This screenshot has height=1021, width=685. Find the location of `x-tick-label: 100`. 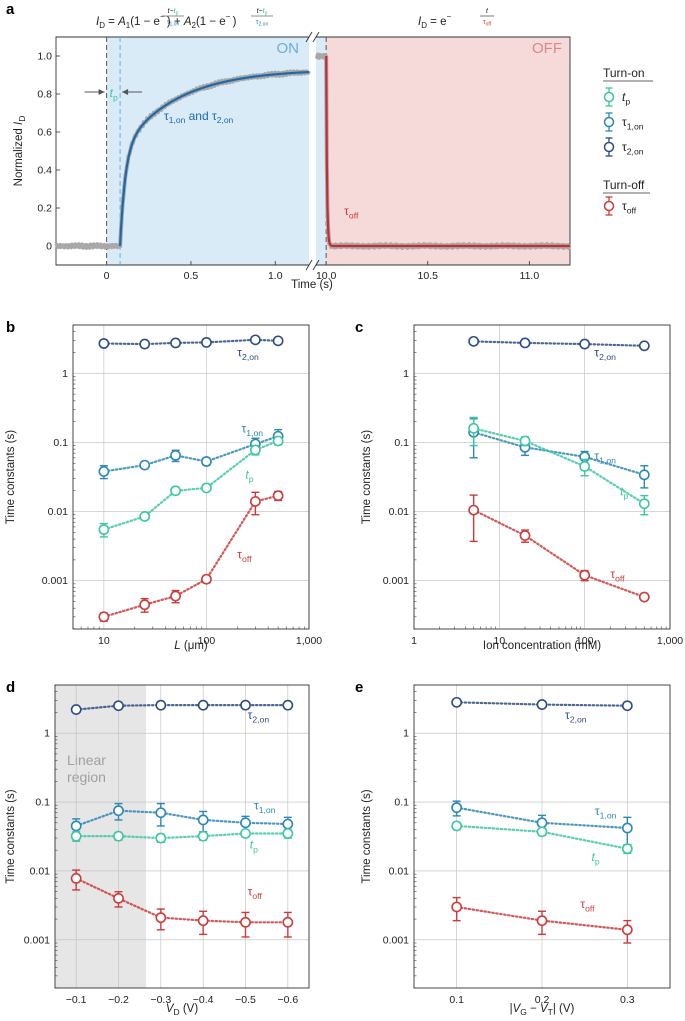

x-tick-label: 100 is located at coordinates (207, 641).